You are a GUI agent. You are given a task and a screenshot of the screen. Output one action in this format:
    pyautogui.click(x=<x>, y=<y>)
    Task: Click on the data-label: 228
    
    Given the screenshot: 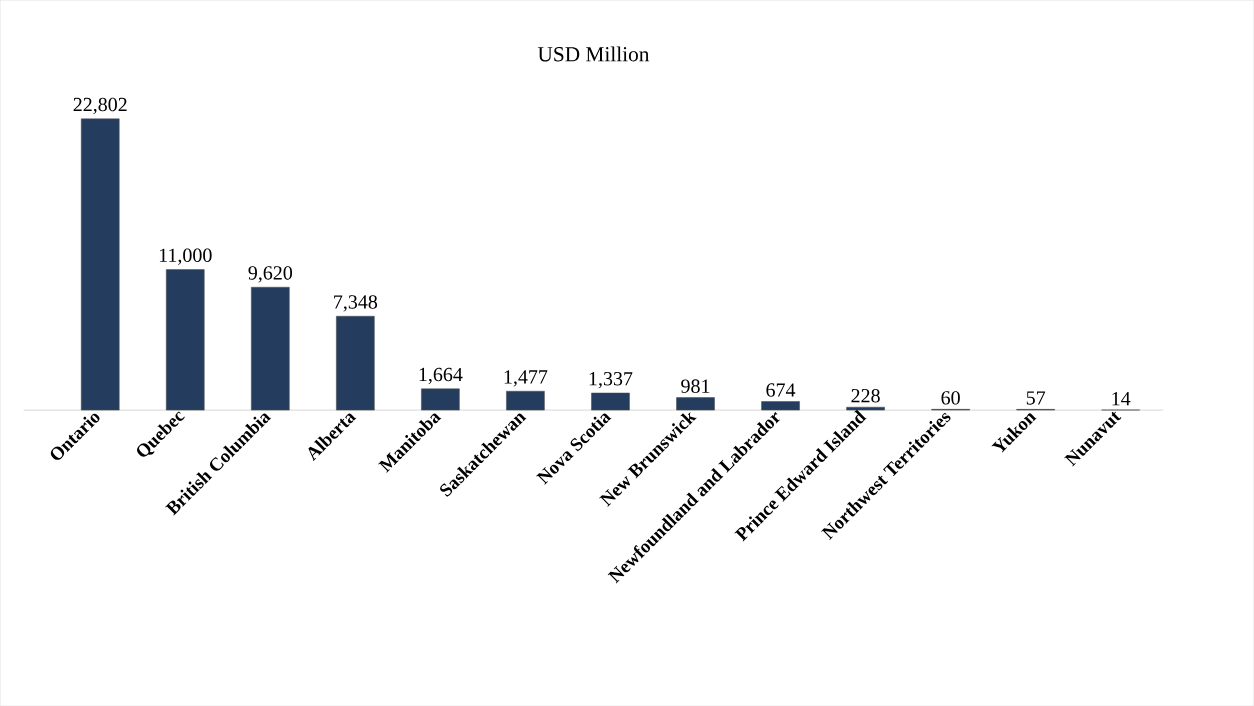 What is the action you would take?
    pyautogui.click(x=865, y=395)
    